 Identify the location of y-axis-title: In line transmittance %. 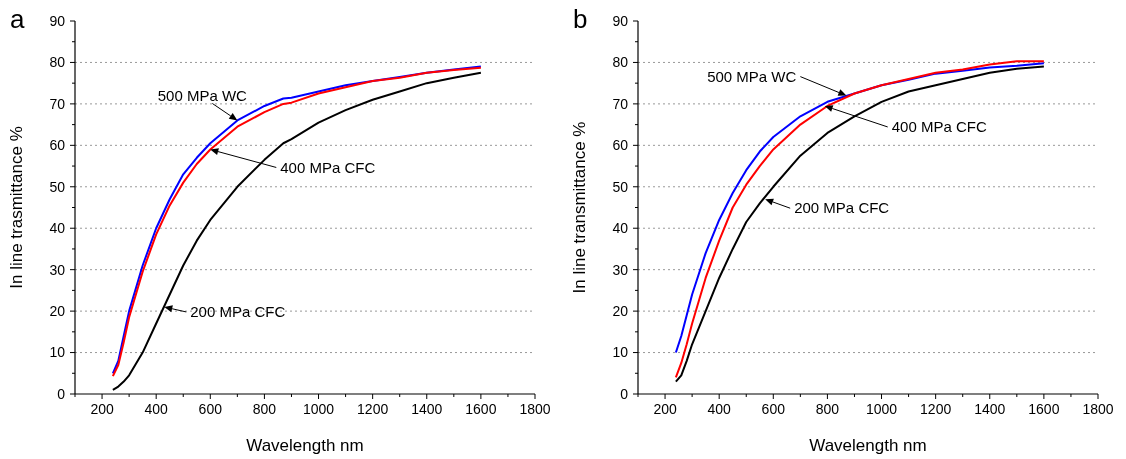
(579, 207).